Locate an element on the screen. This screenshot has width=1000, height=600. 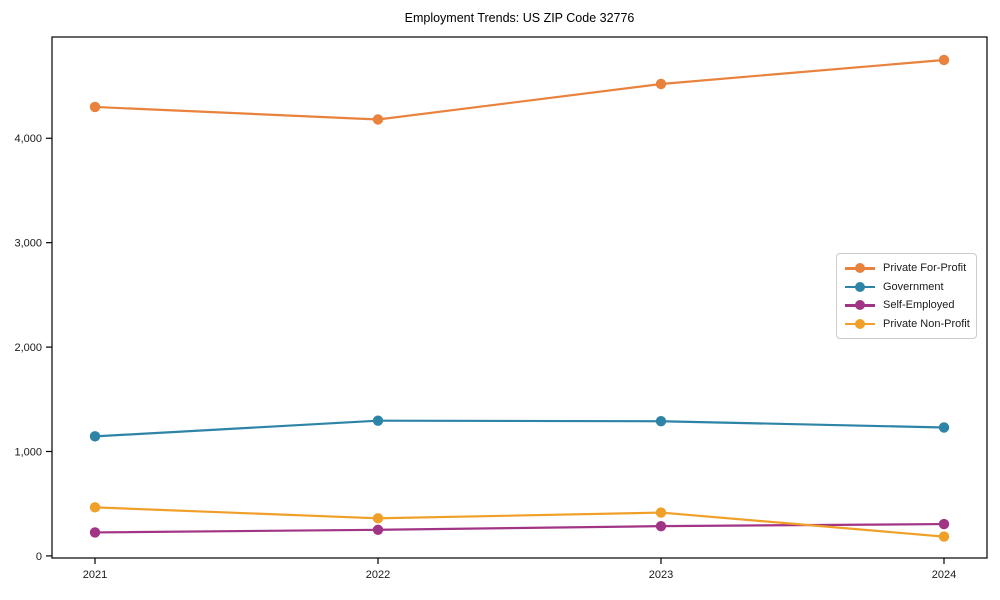
series-line-government is located at coordinates (519, 428).